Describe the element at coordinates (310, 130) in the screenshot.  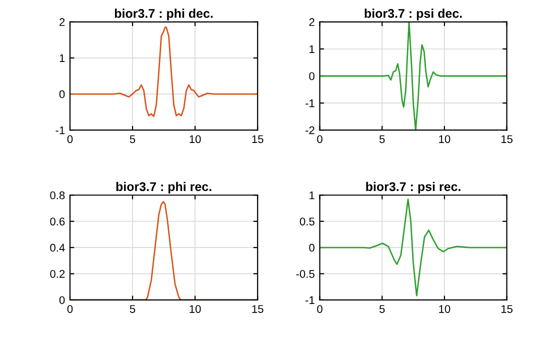
I see `y-tick-label: -2` at that location.